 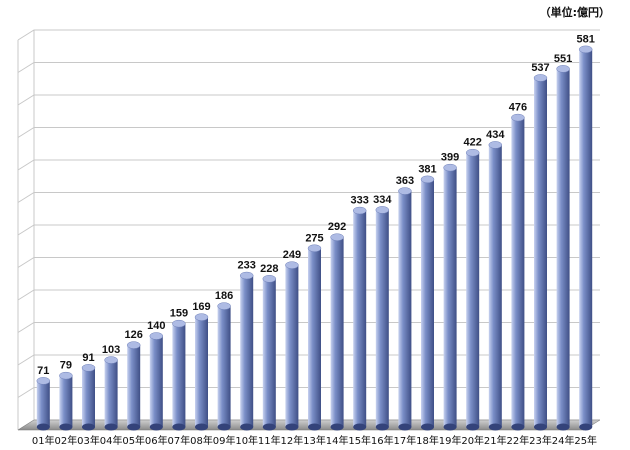 I want to click on x-tick-label: 16年, so click(x=382, y=440).